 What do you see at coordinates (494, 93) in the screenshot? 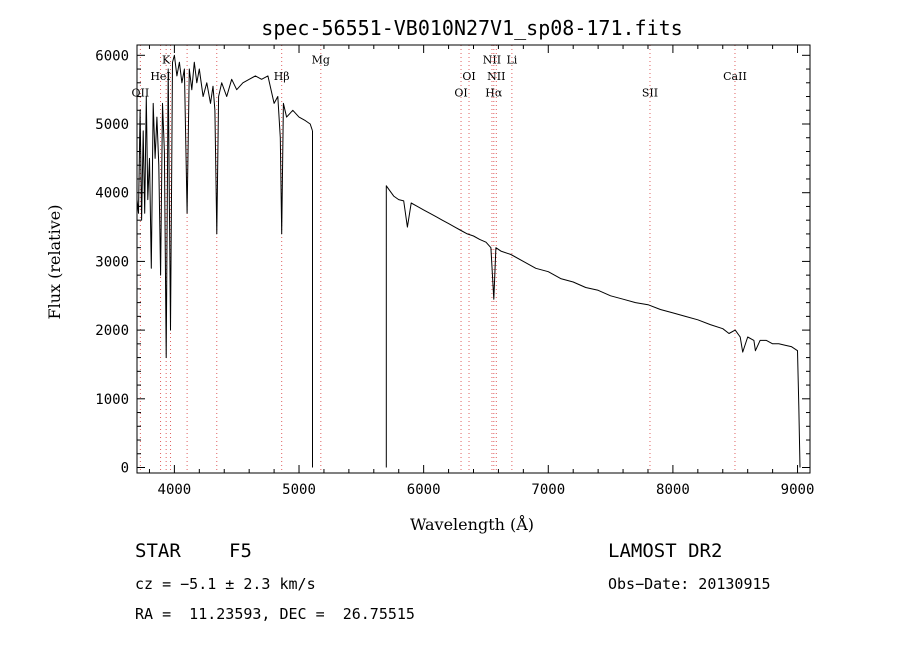
I see `spectral-line-label: Hα` at bounding box center [494, 93].